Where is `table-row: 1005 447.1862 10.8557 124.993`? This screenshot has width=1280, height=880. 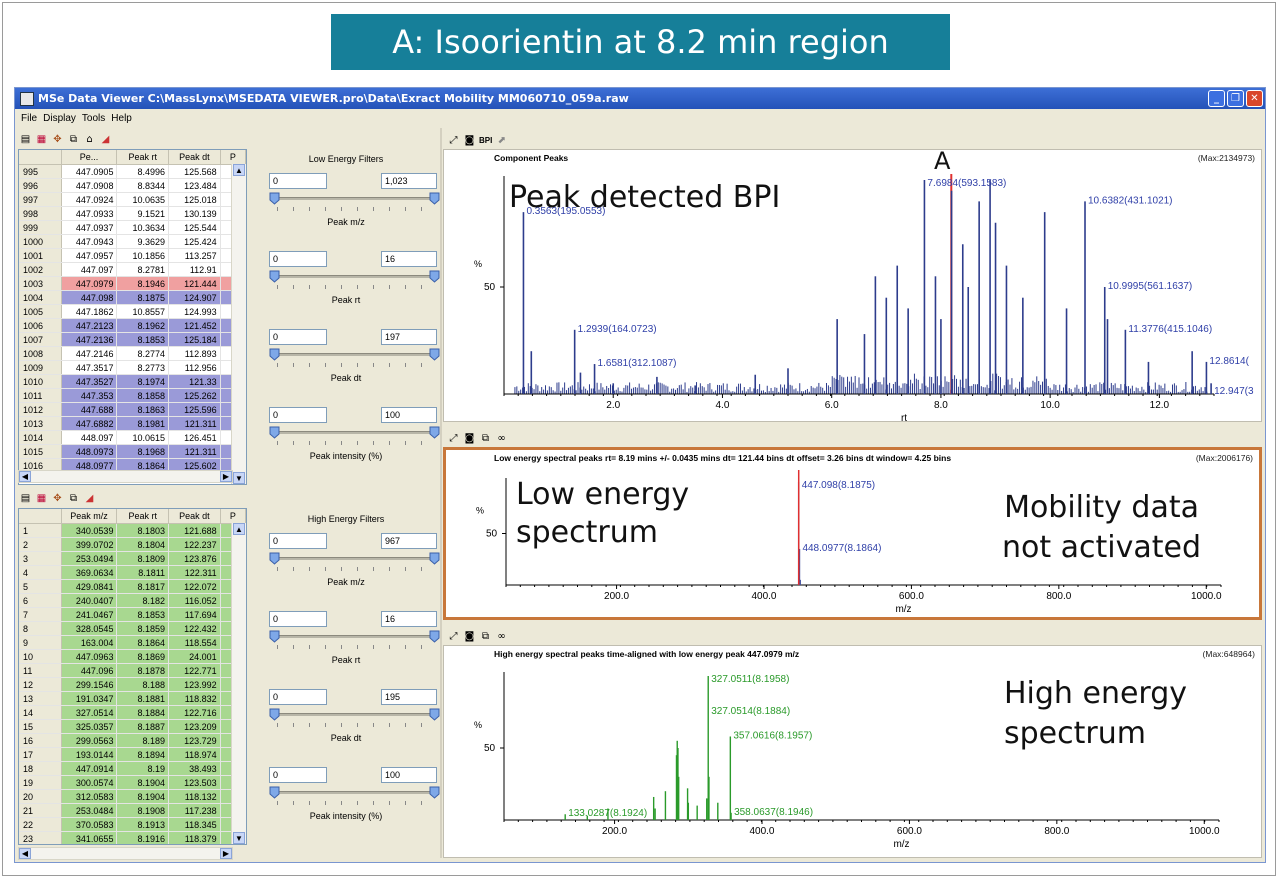 table-row: 1005 447.1862 10.8557 124.993 is located at coordinates (132, 311).